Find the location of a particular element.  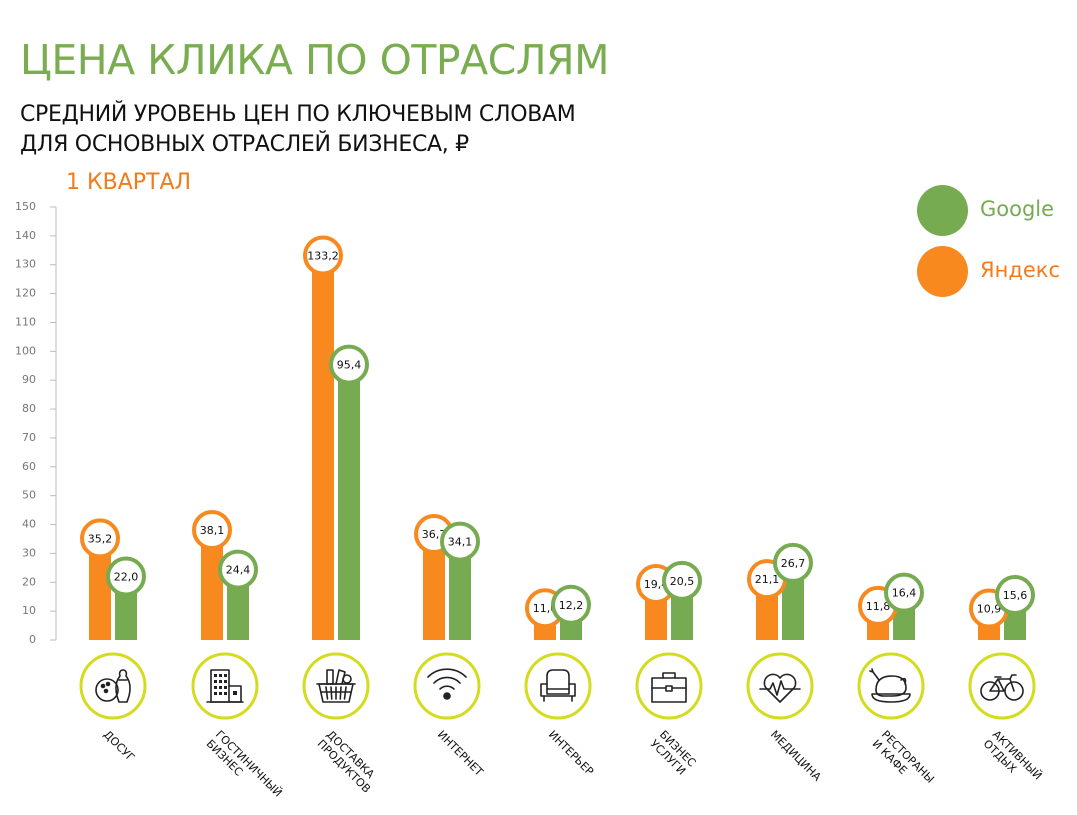

category-label: РЕСТОРАНЫИ КАФЕ is located at coordinates (903, 761).